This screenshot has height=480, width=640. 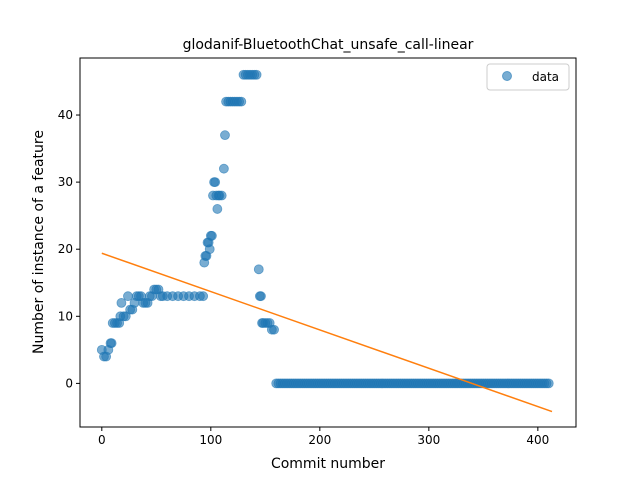 I want to click on legend-box, so click(x=528, y=77).